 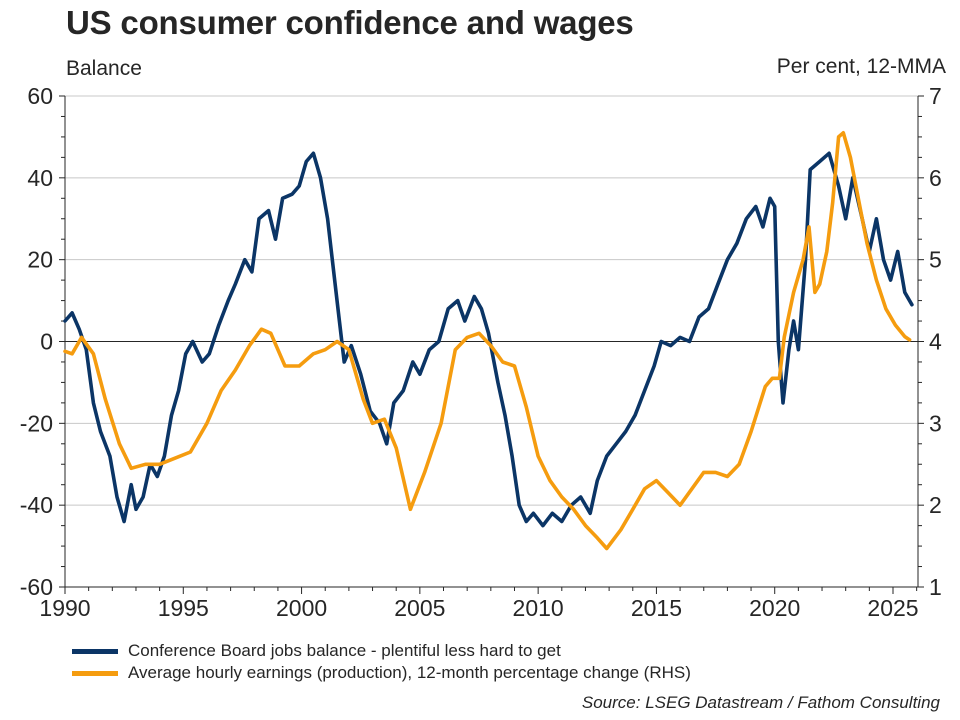 I want to click on left-axis-tick-label: 60, so click(x=40, y=96).